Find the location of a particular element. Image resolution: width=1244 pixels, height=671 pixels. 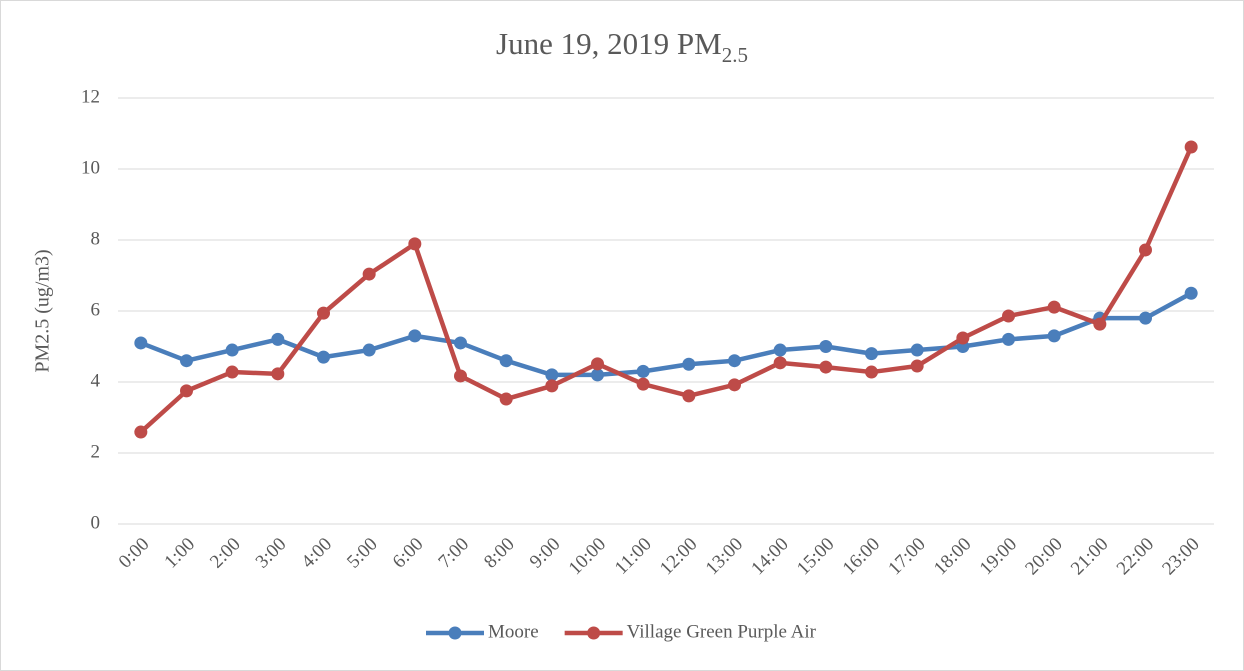

y-tick-label: 10 is located at coordinates (90, 167).